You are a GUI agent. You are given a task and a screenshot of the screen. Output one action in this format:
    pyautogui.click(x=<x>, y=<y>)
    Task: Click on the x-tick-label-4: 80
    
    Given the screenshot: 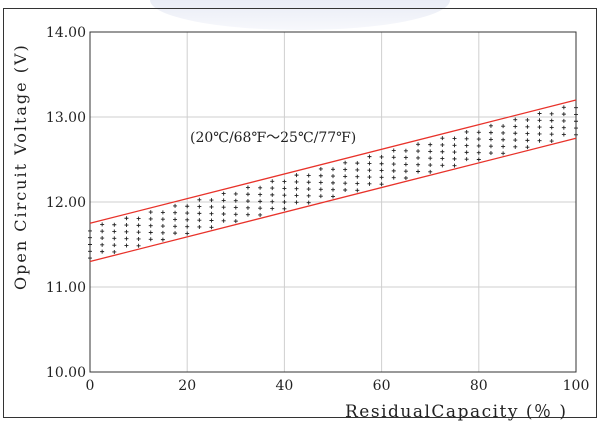 What is the action you would take?
    pyautogui.click(x=479, y=386)
    